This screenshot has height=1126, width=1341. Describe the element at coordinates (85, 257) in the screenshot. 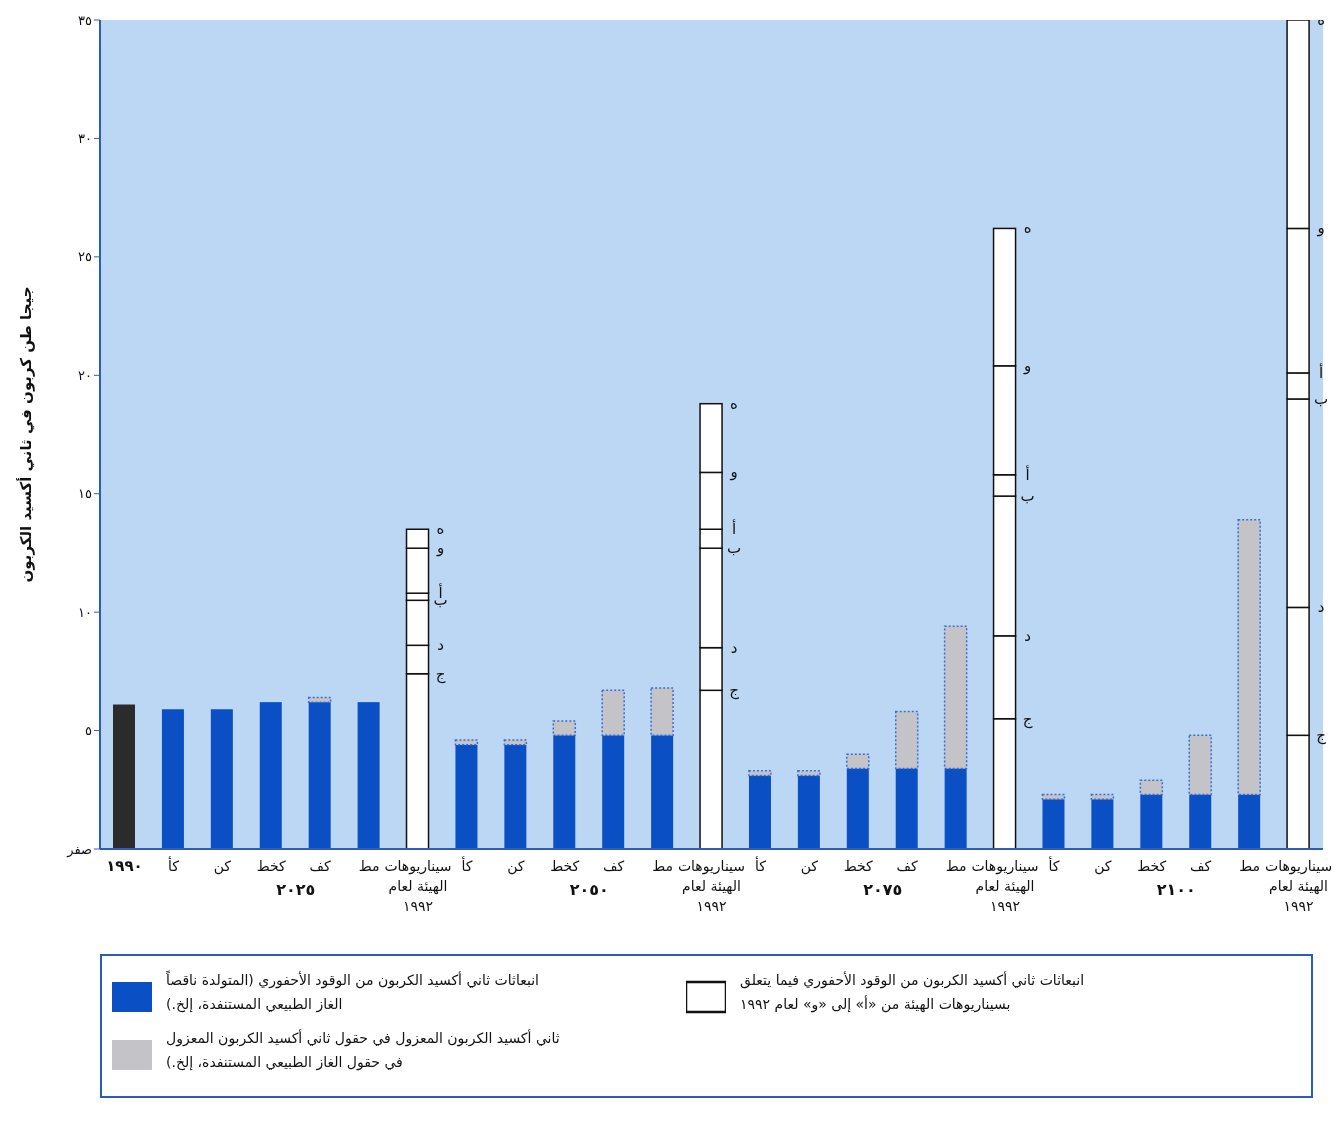

I see `y-tick-label: ٢٥` at that location.